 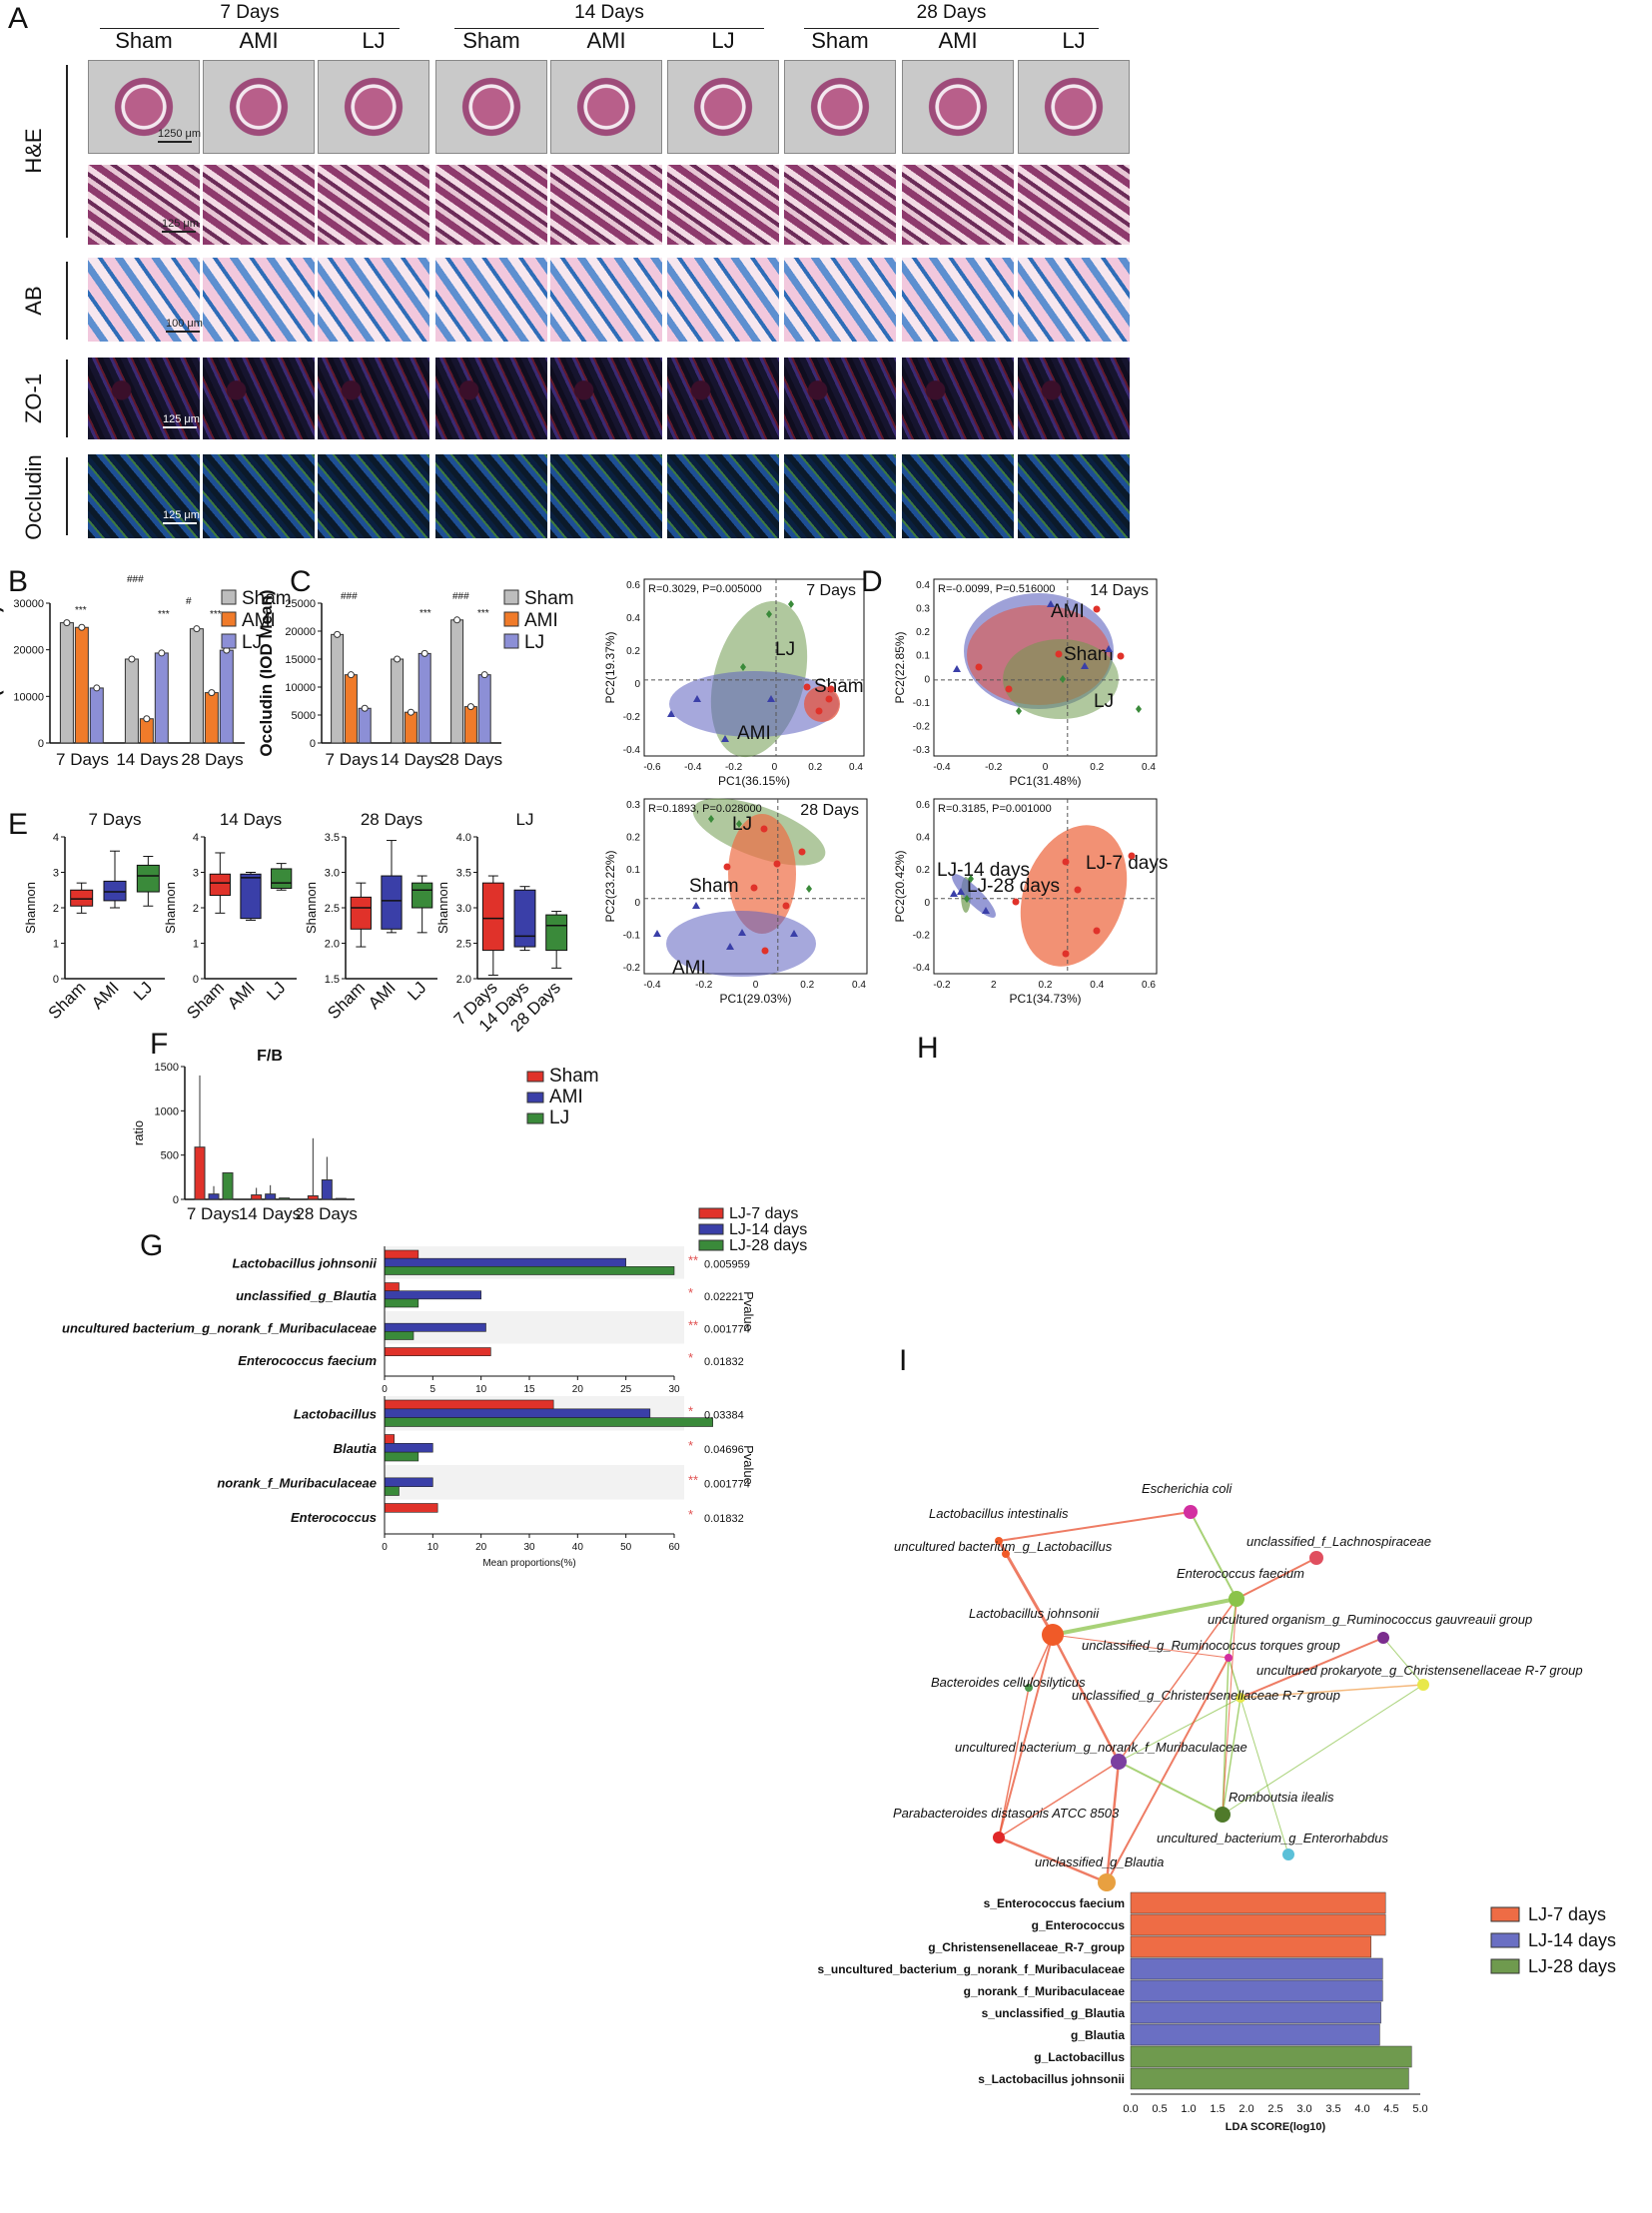 What do you see at coordinates (690, 1445) in the screenshot?
I see `significance-star: *` at bounding box center [690, 1445].